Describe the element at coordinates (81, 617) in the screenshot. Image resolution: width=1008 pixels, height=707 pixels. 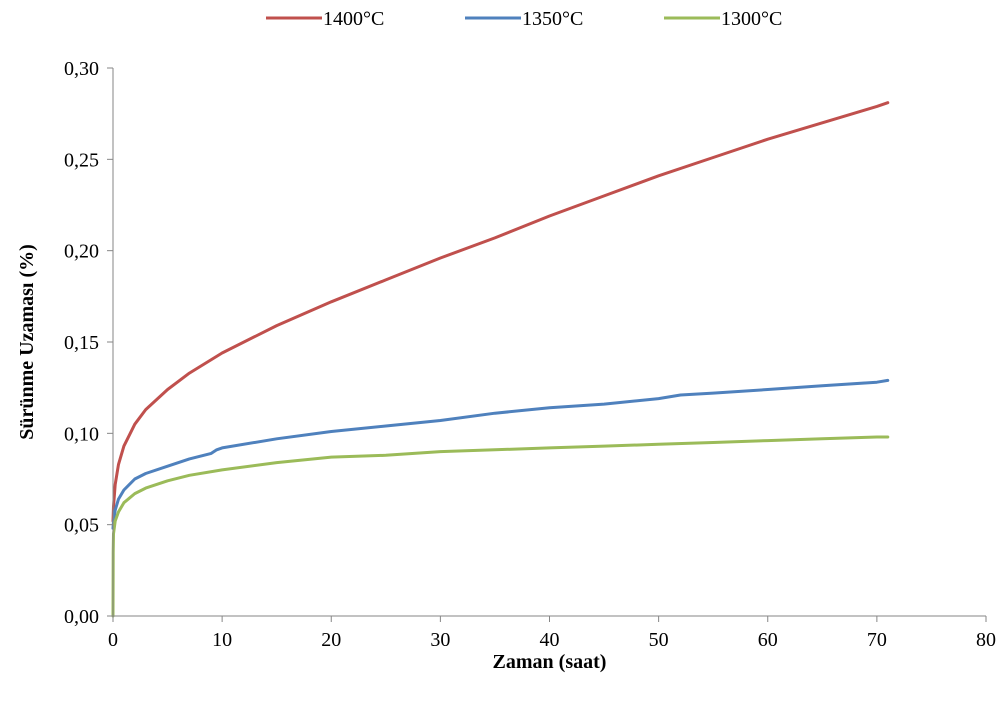
I see `y-tick-label: 0,00` at that location.